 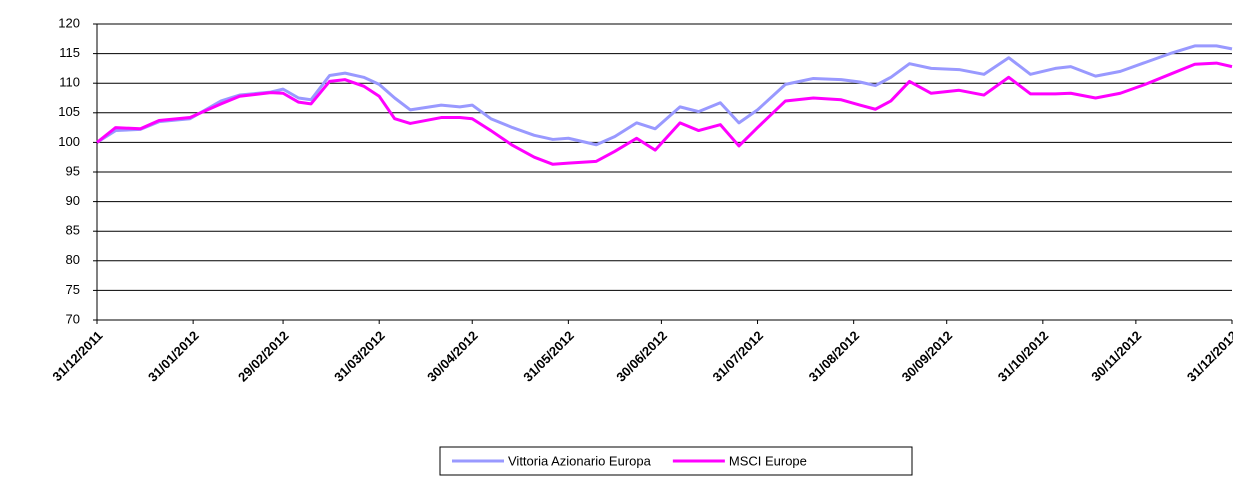 I want to click on x-tick-label: 30/09/2012, so click(x=927, y=356).